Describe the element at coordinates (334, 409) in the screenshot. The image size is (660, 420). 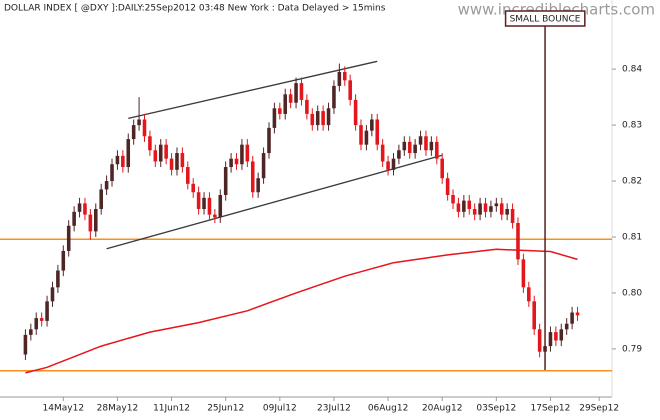
I see `x-tick-label: 23Jul12` at that location.